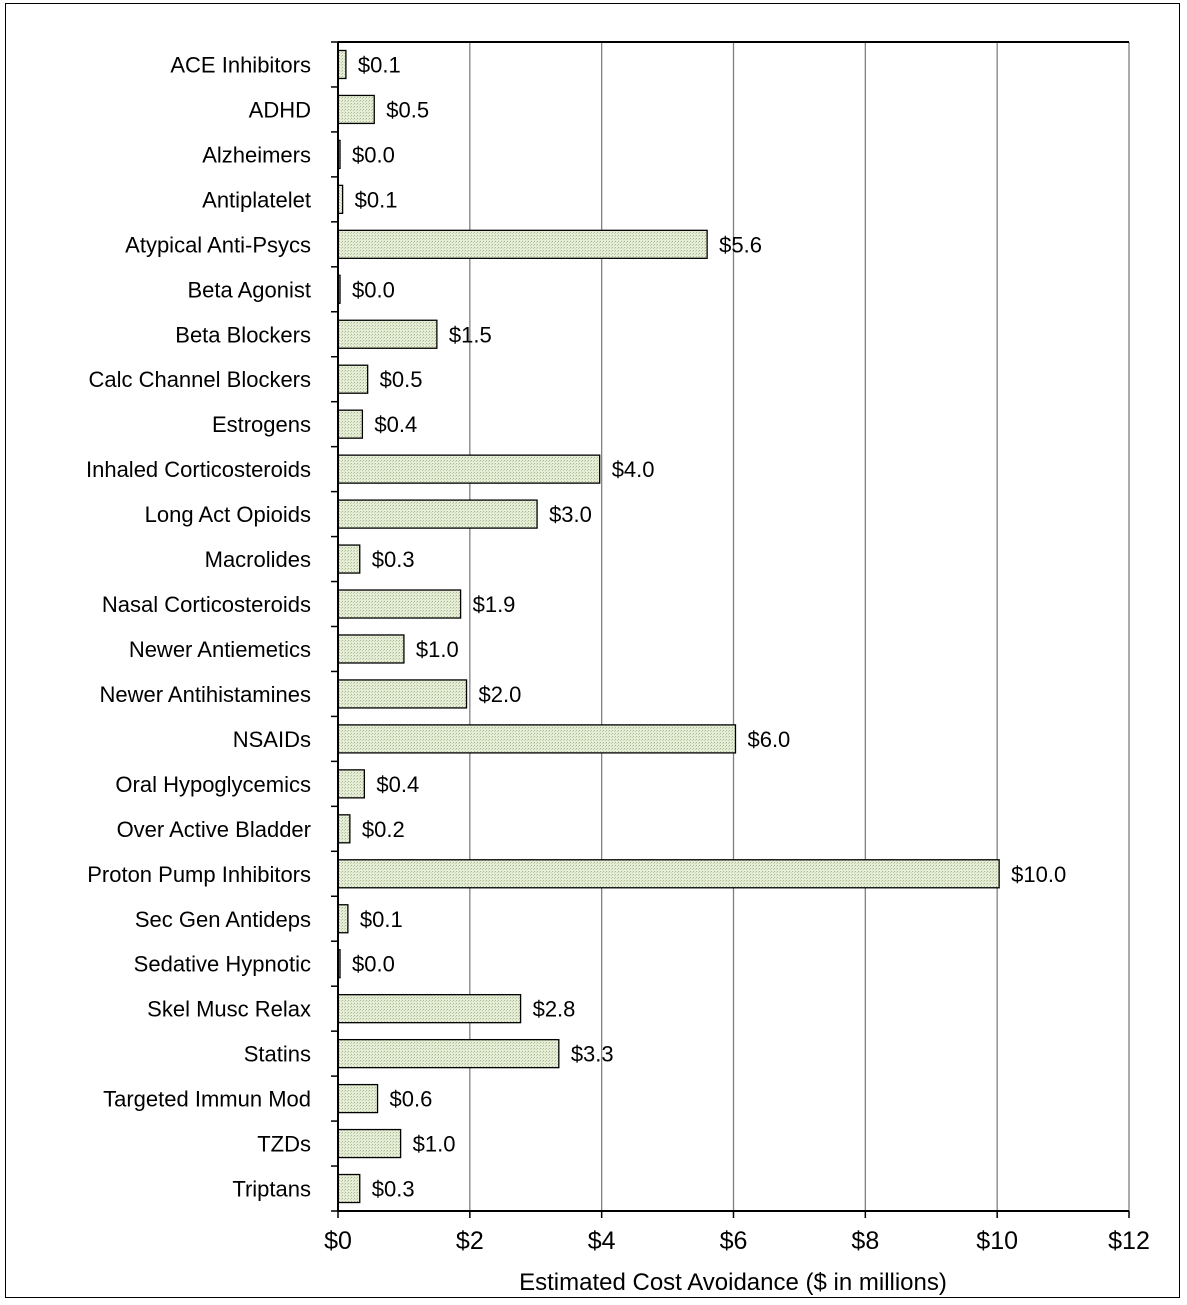 The image size is (1187, 1305). Describe the element at coordinates (199, 379) in the screenshot. I see `category-label: Calc Channel Blockers` at that location.